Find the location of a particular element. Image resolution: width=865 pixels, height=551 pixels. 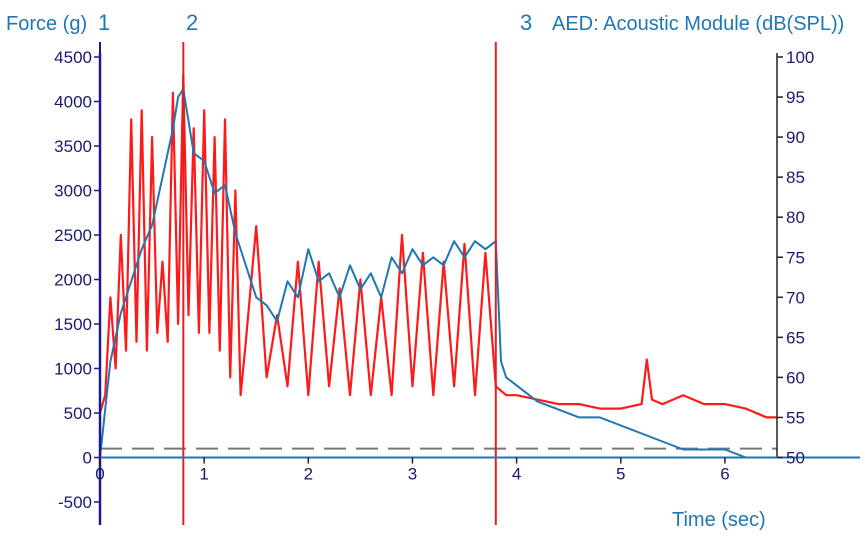

x-tick-label: 1 is located at coordinates (203, 474).